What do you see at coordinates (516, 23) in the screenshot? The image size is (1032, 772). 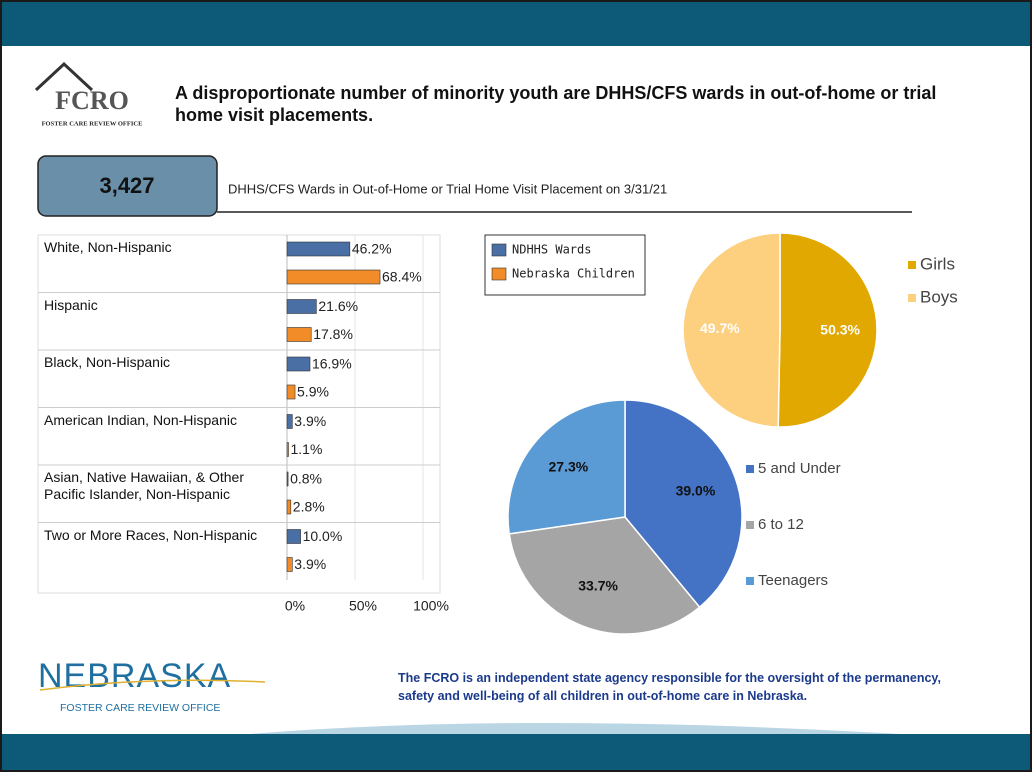 I see `top-band` at bounding box center [516, 23].